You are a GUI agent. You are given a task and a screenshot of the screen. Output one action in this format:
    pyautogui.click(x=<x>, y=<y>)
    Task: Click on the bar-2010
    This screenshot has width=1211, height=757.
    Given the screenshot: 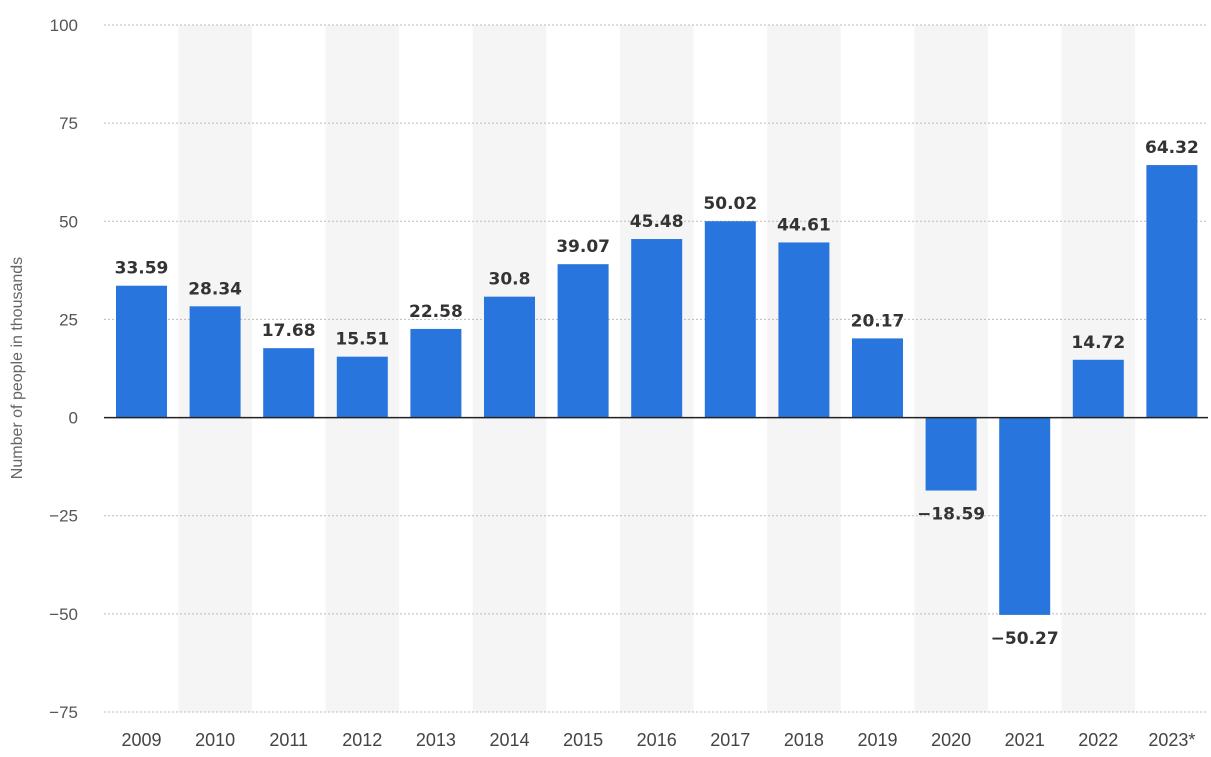 What is the action you would take?
    pyautogui.click(x=215, y=362)
    